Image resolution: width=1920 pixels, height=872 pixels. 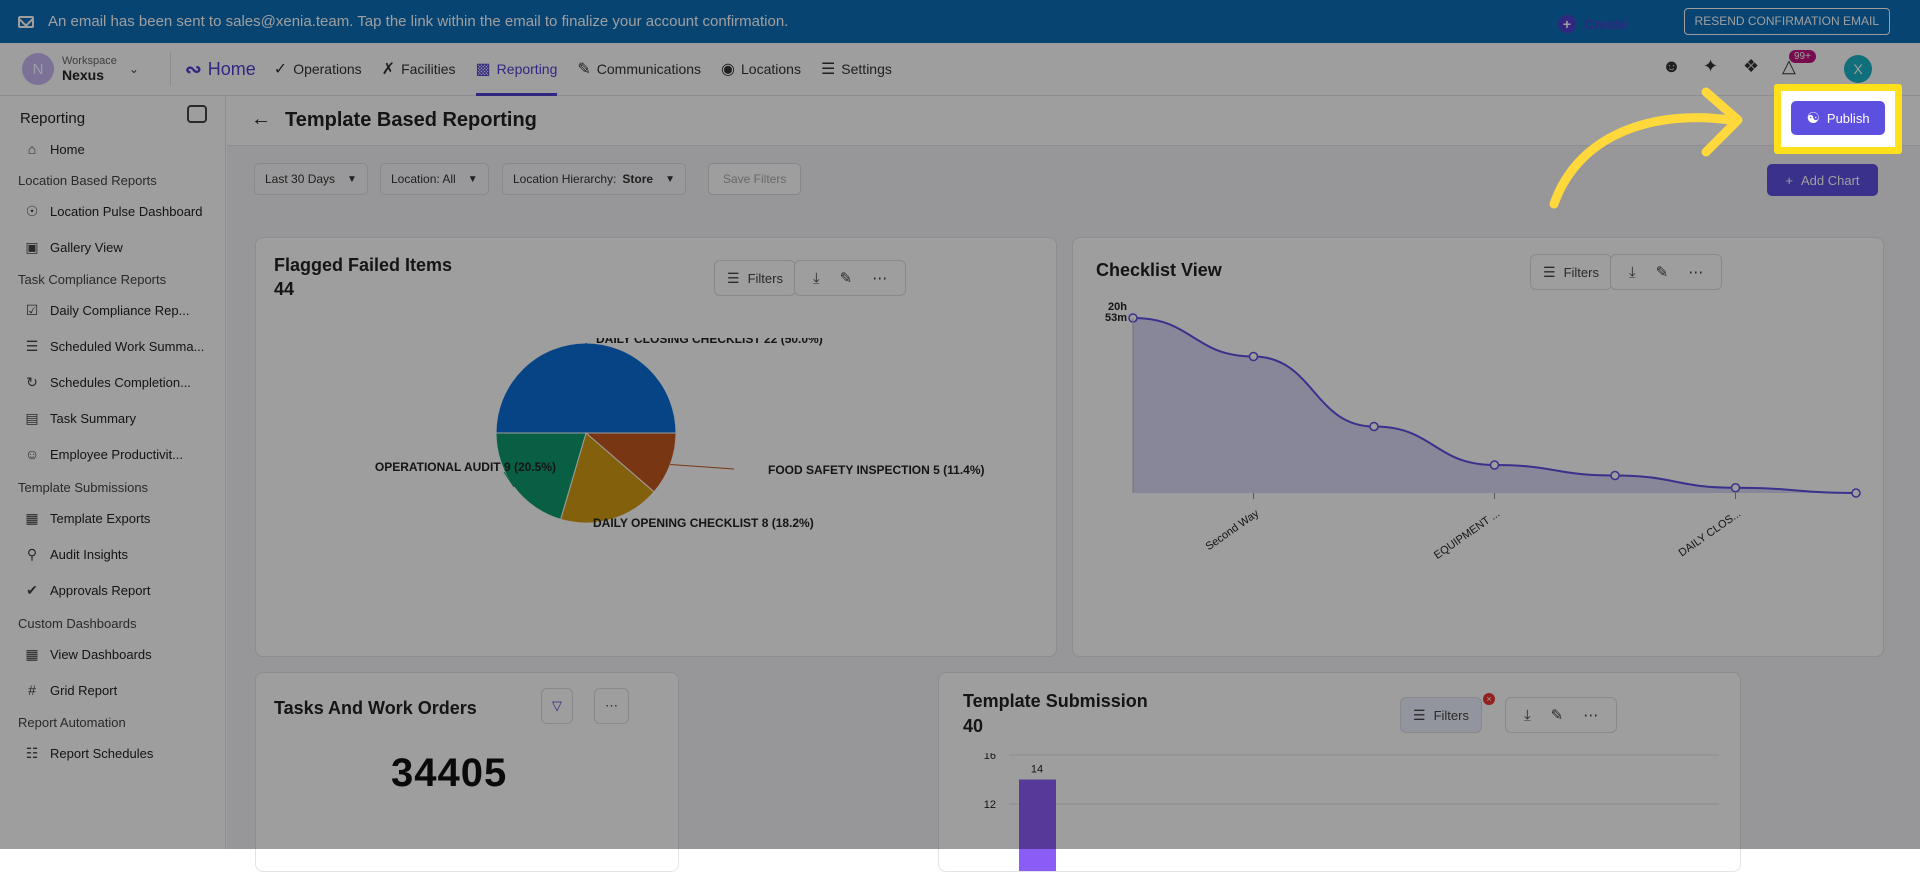 What do you see at coordinates (32, 310) in the screenshot?
I see `clipboard-check-icon: ☑` at bounding box center [32, 310].